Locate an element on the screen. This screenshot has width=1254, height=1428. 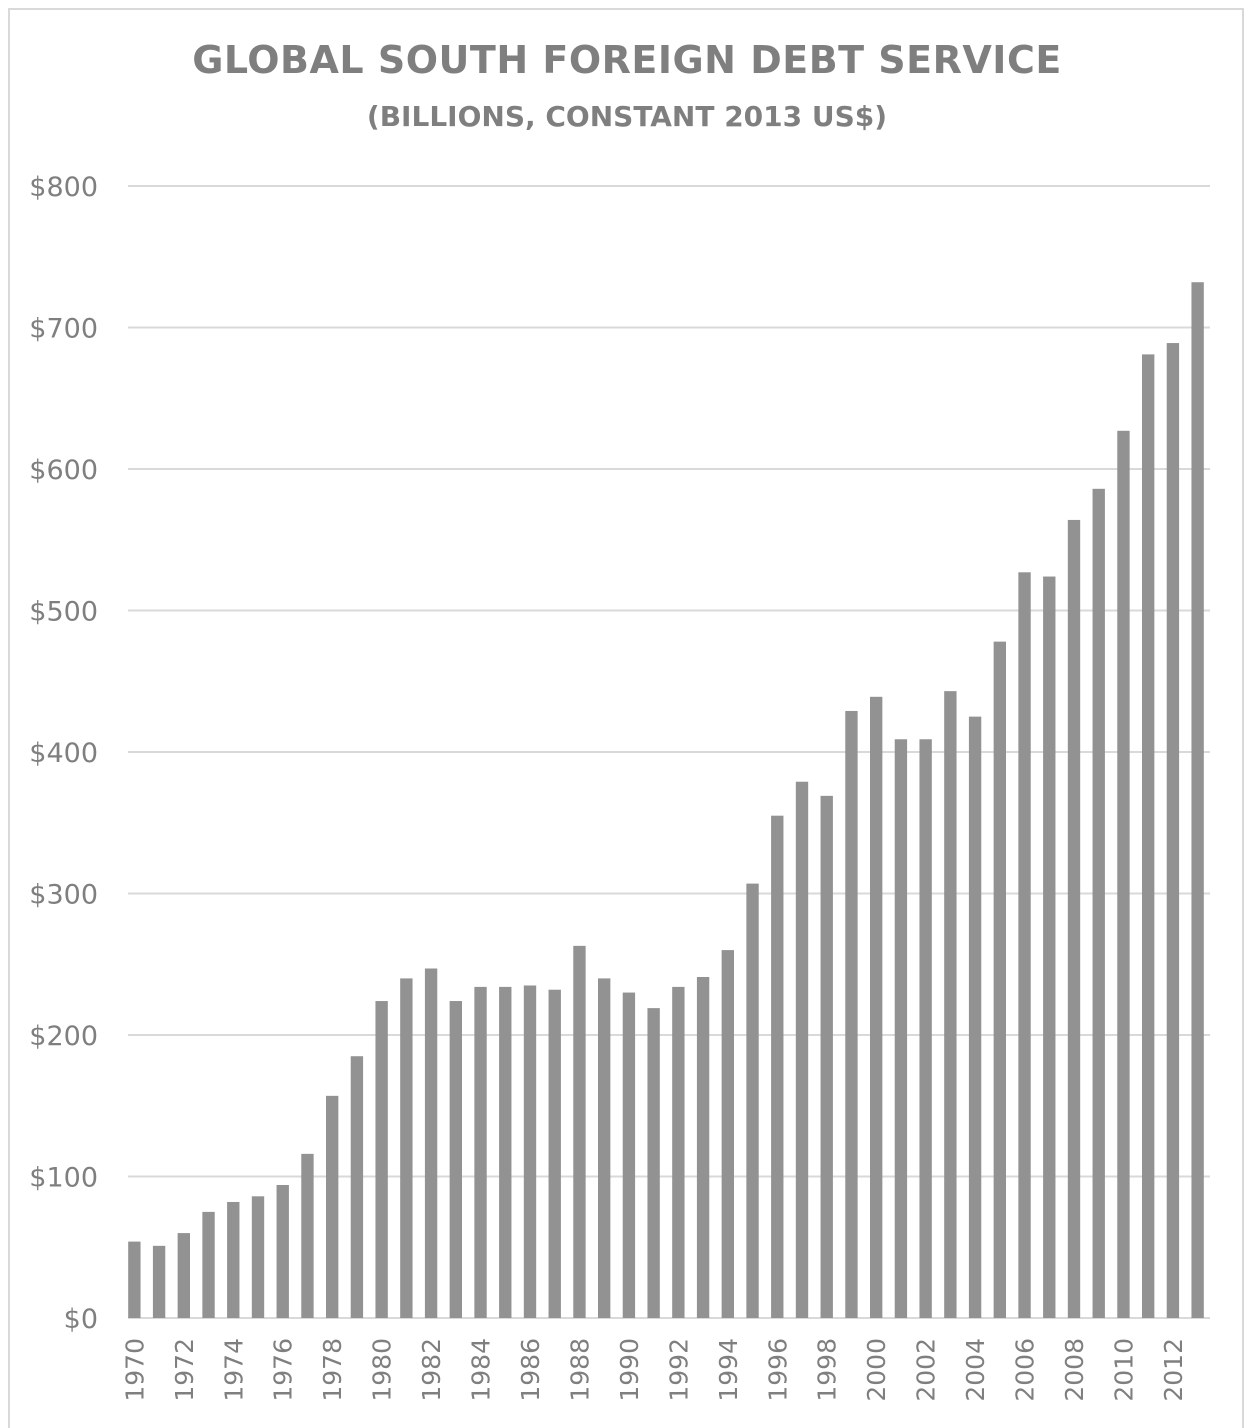
bar-1978 is located at coordinates (332, 1206).